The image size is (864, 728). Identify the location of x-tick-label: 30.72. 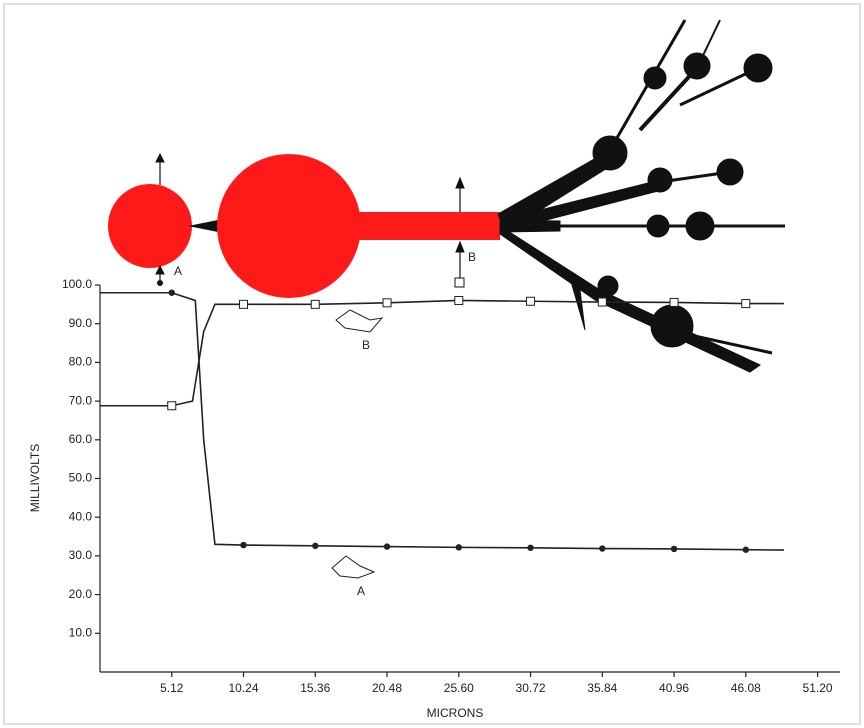
(531, 688).